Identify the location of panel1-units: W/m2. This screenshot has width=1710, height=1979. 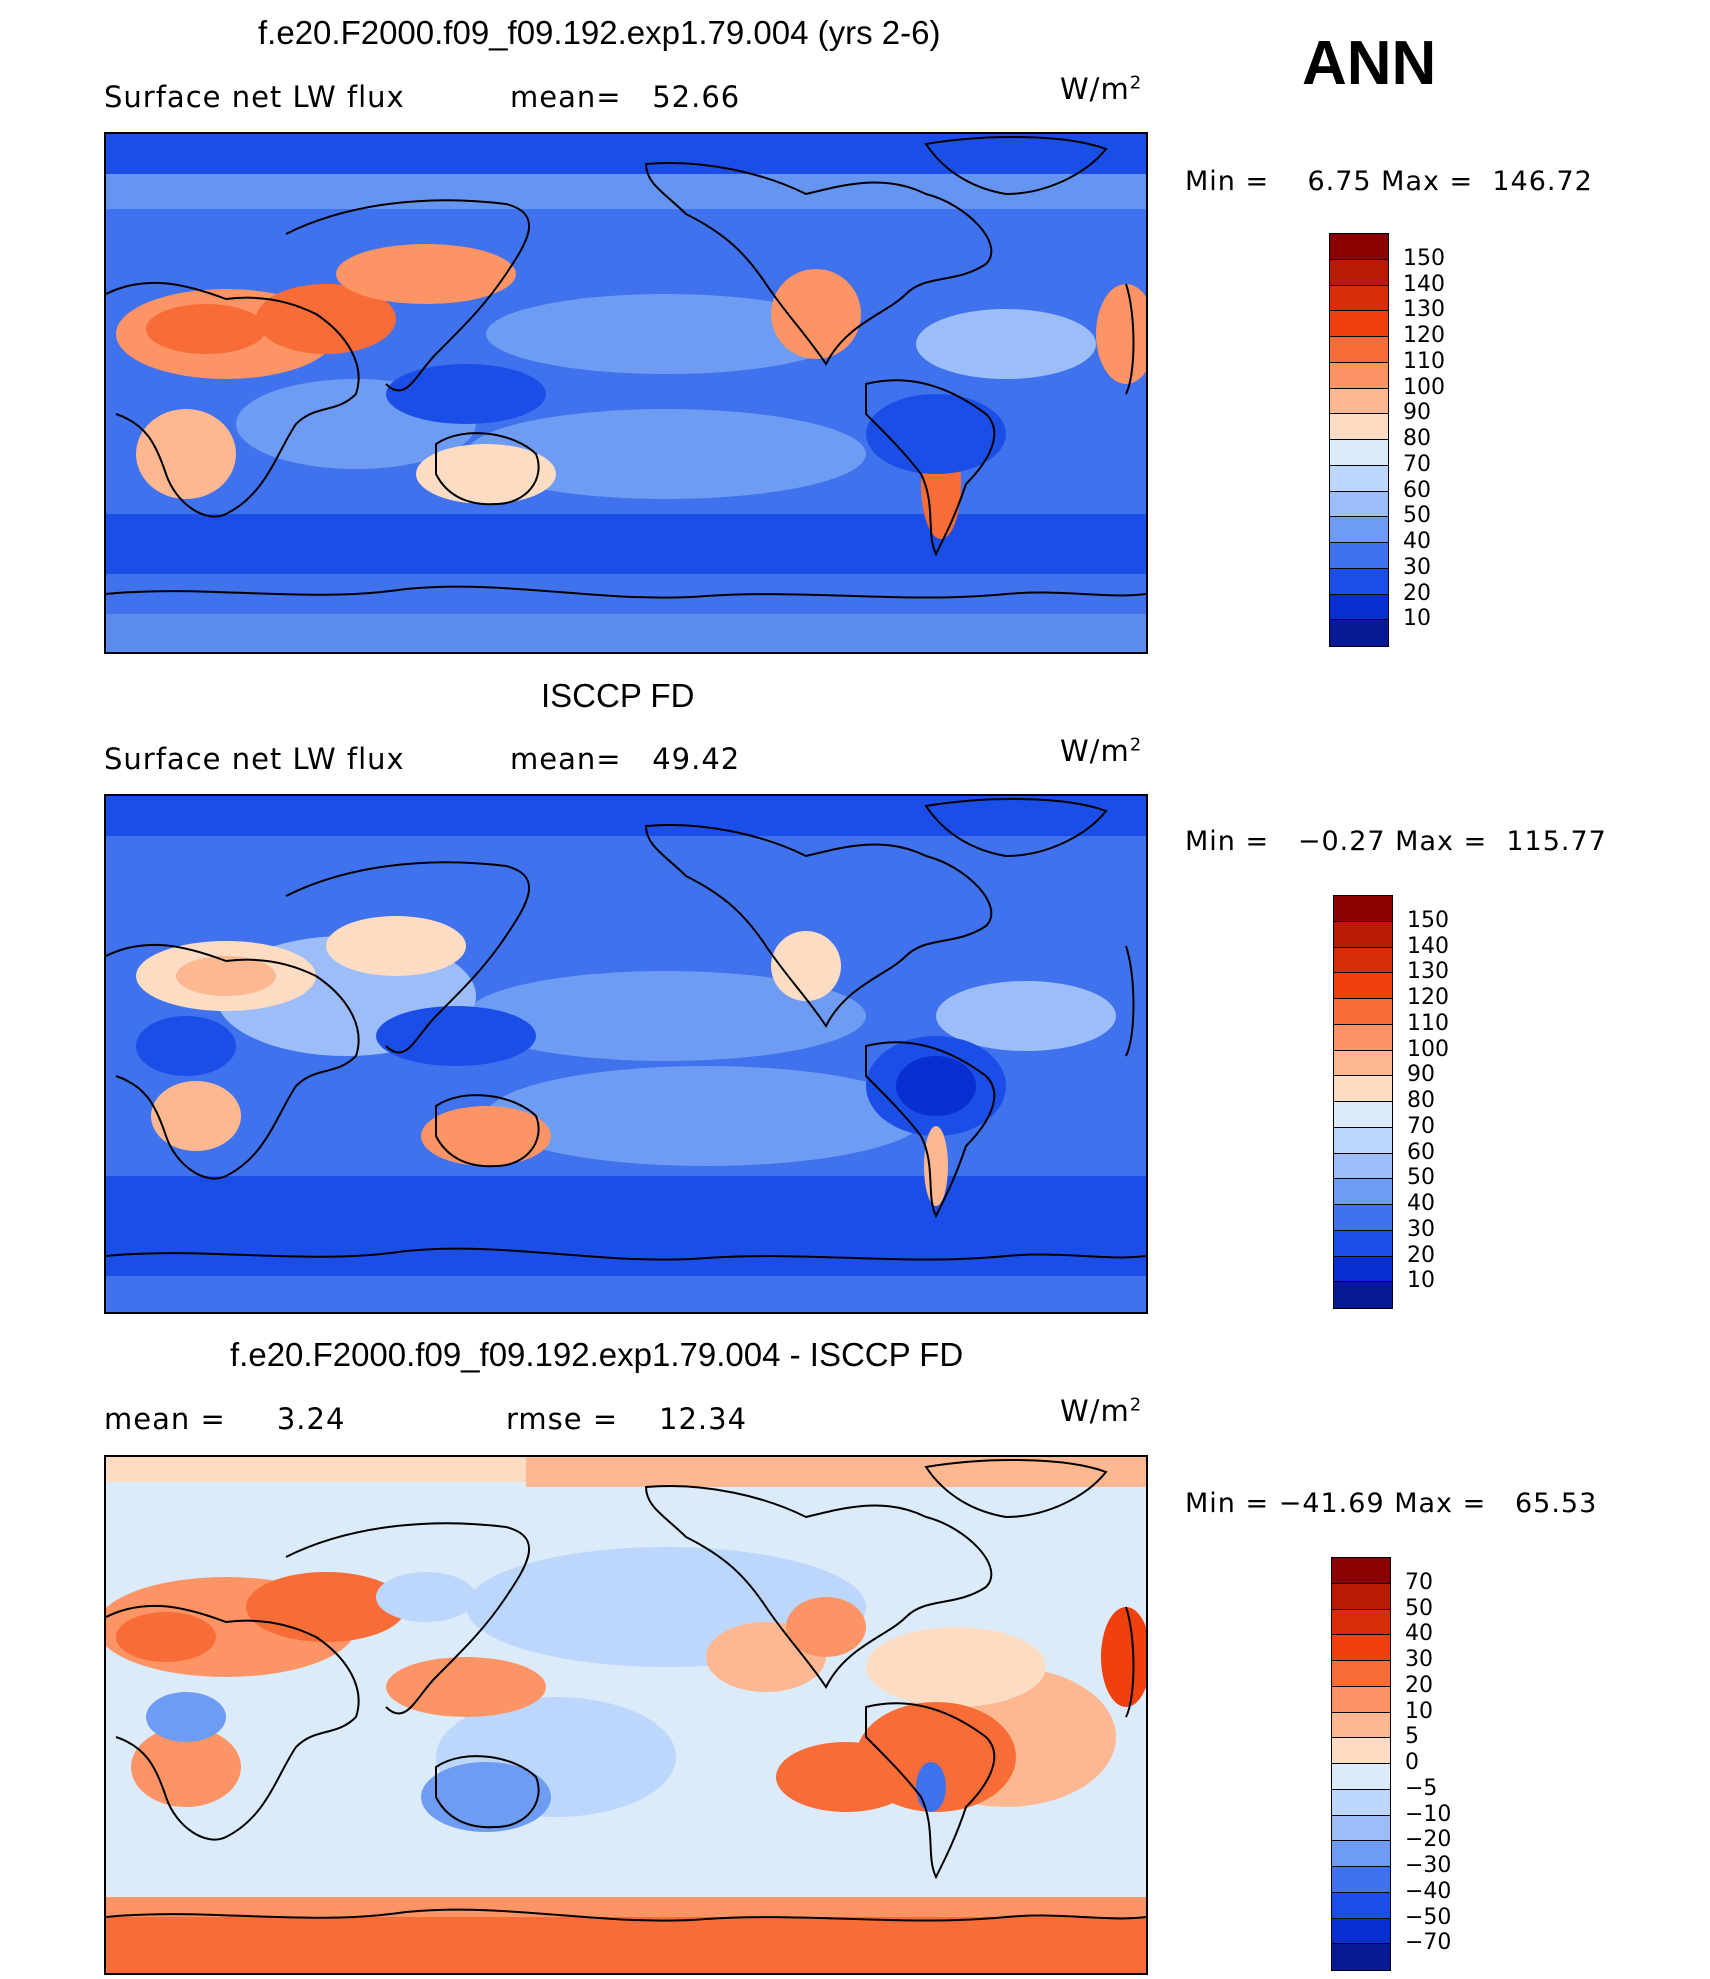
(1101, 89).